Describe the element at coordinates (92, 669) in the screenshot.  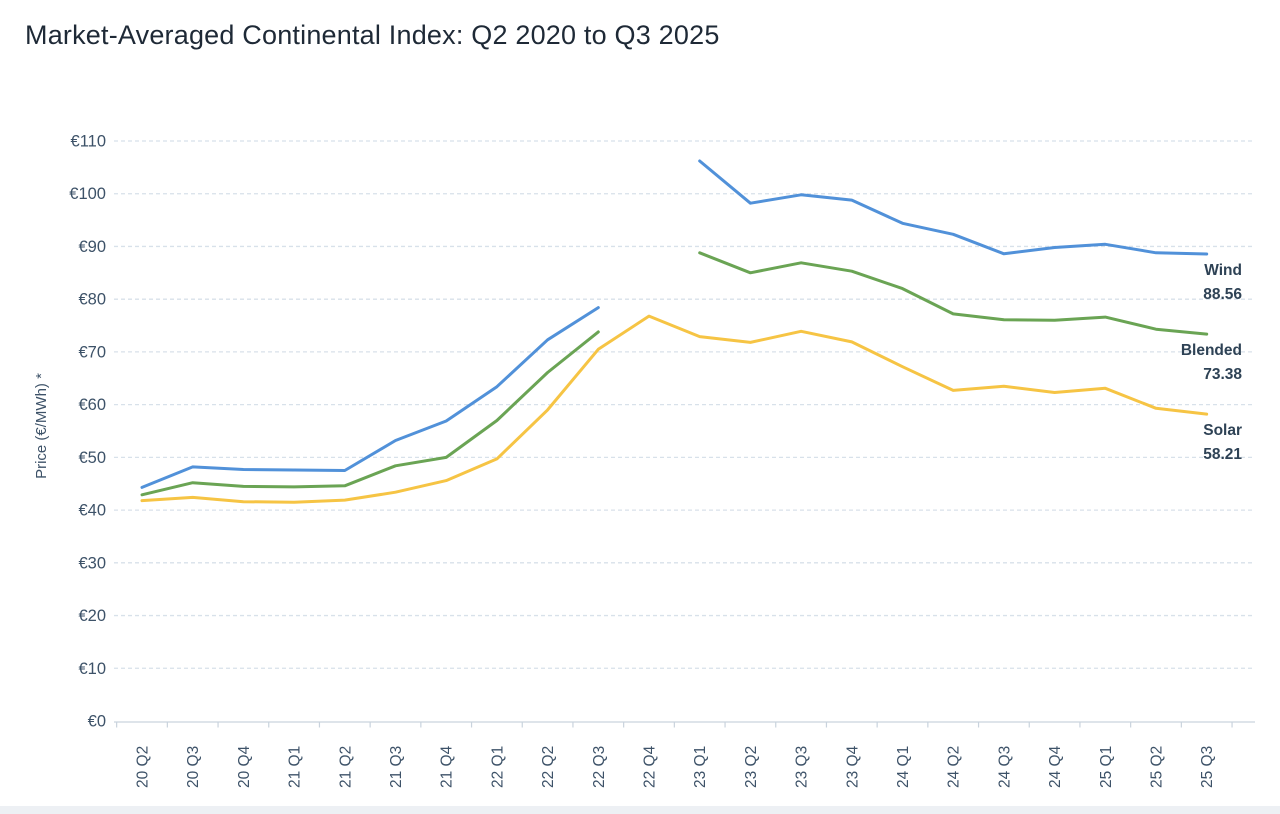
I see `y-tick-label: €10` at that location.